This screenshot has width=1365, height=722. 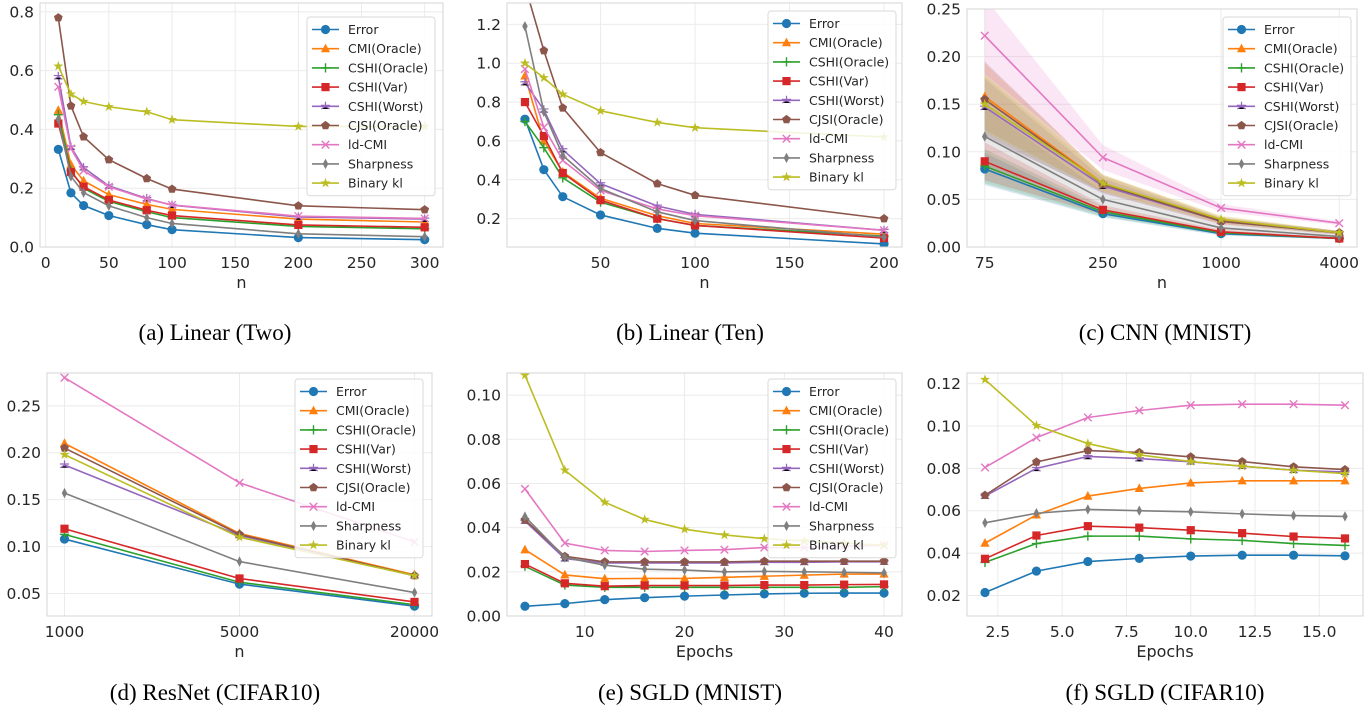 I want to click on legend-item: CSHI(Var), so click(x=821, y=81).